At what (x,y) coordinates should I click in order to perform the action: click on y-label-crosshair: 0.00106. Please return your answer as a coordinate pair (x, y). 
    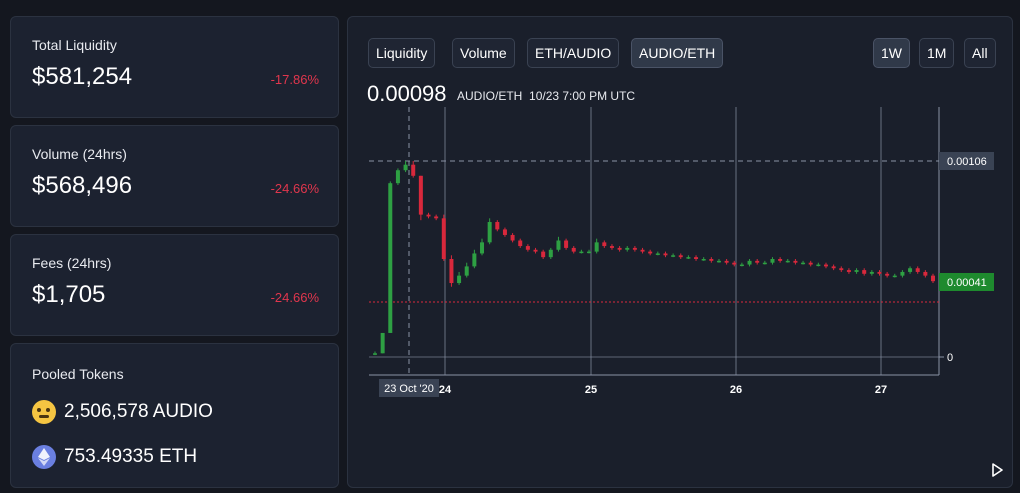
    Looking at the image, I should click on (967, 162).